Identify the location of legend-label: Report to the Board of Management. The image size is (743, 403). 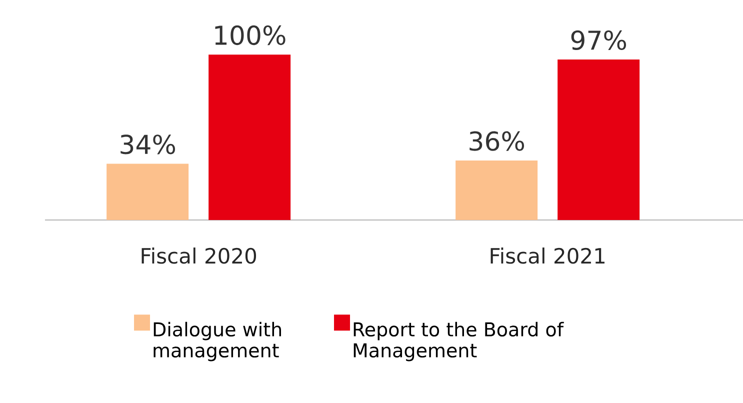
(459, 342).